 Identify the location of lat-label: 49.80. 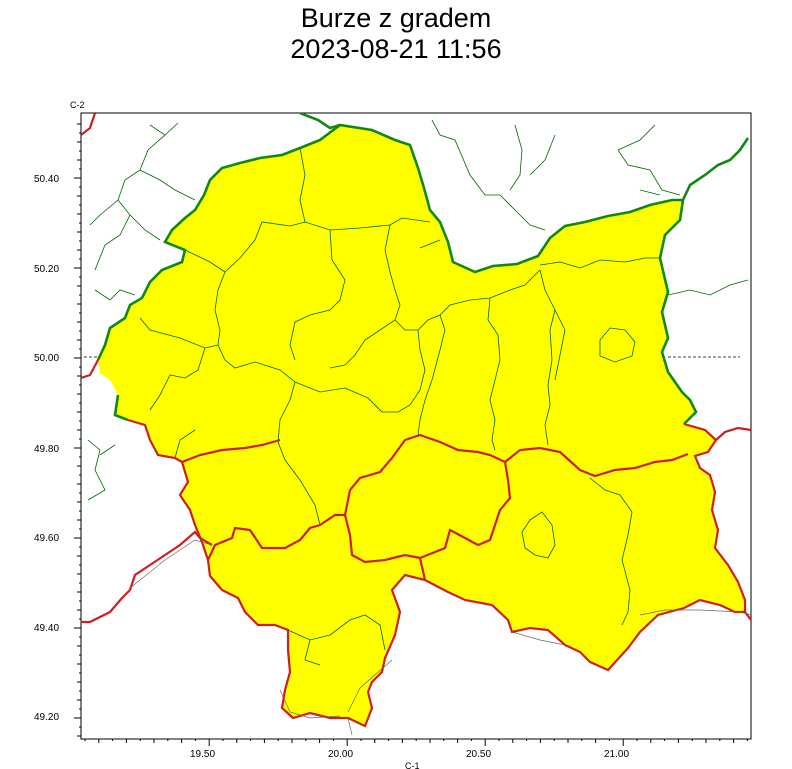
(46, 449).